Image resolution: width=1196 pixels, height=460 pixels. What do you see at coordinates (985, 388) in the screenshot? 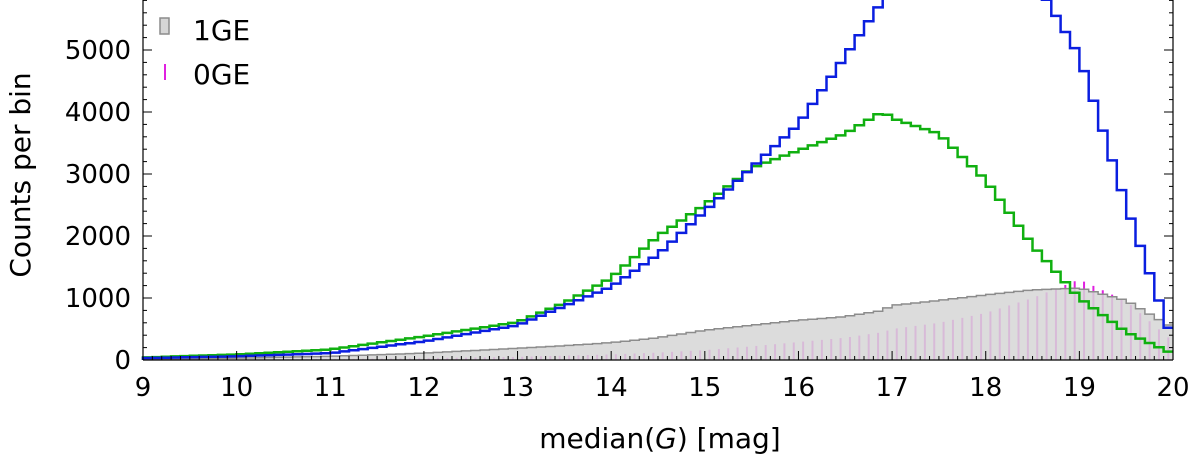
I see `x-tick-label: 18` at bounding box center [985, 388].